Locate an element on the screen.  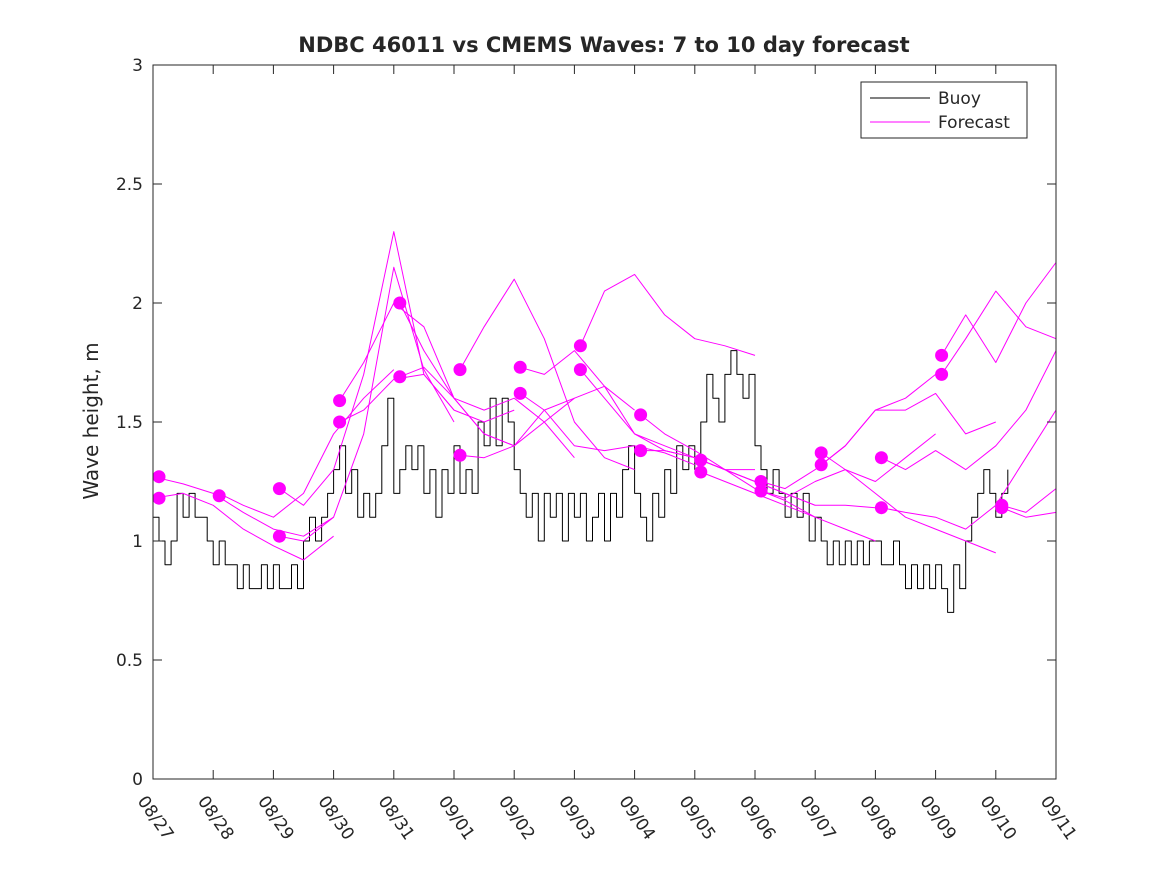
y-axis-label: Wave height, m is located at coordinates (91, 420).